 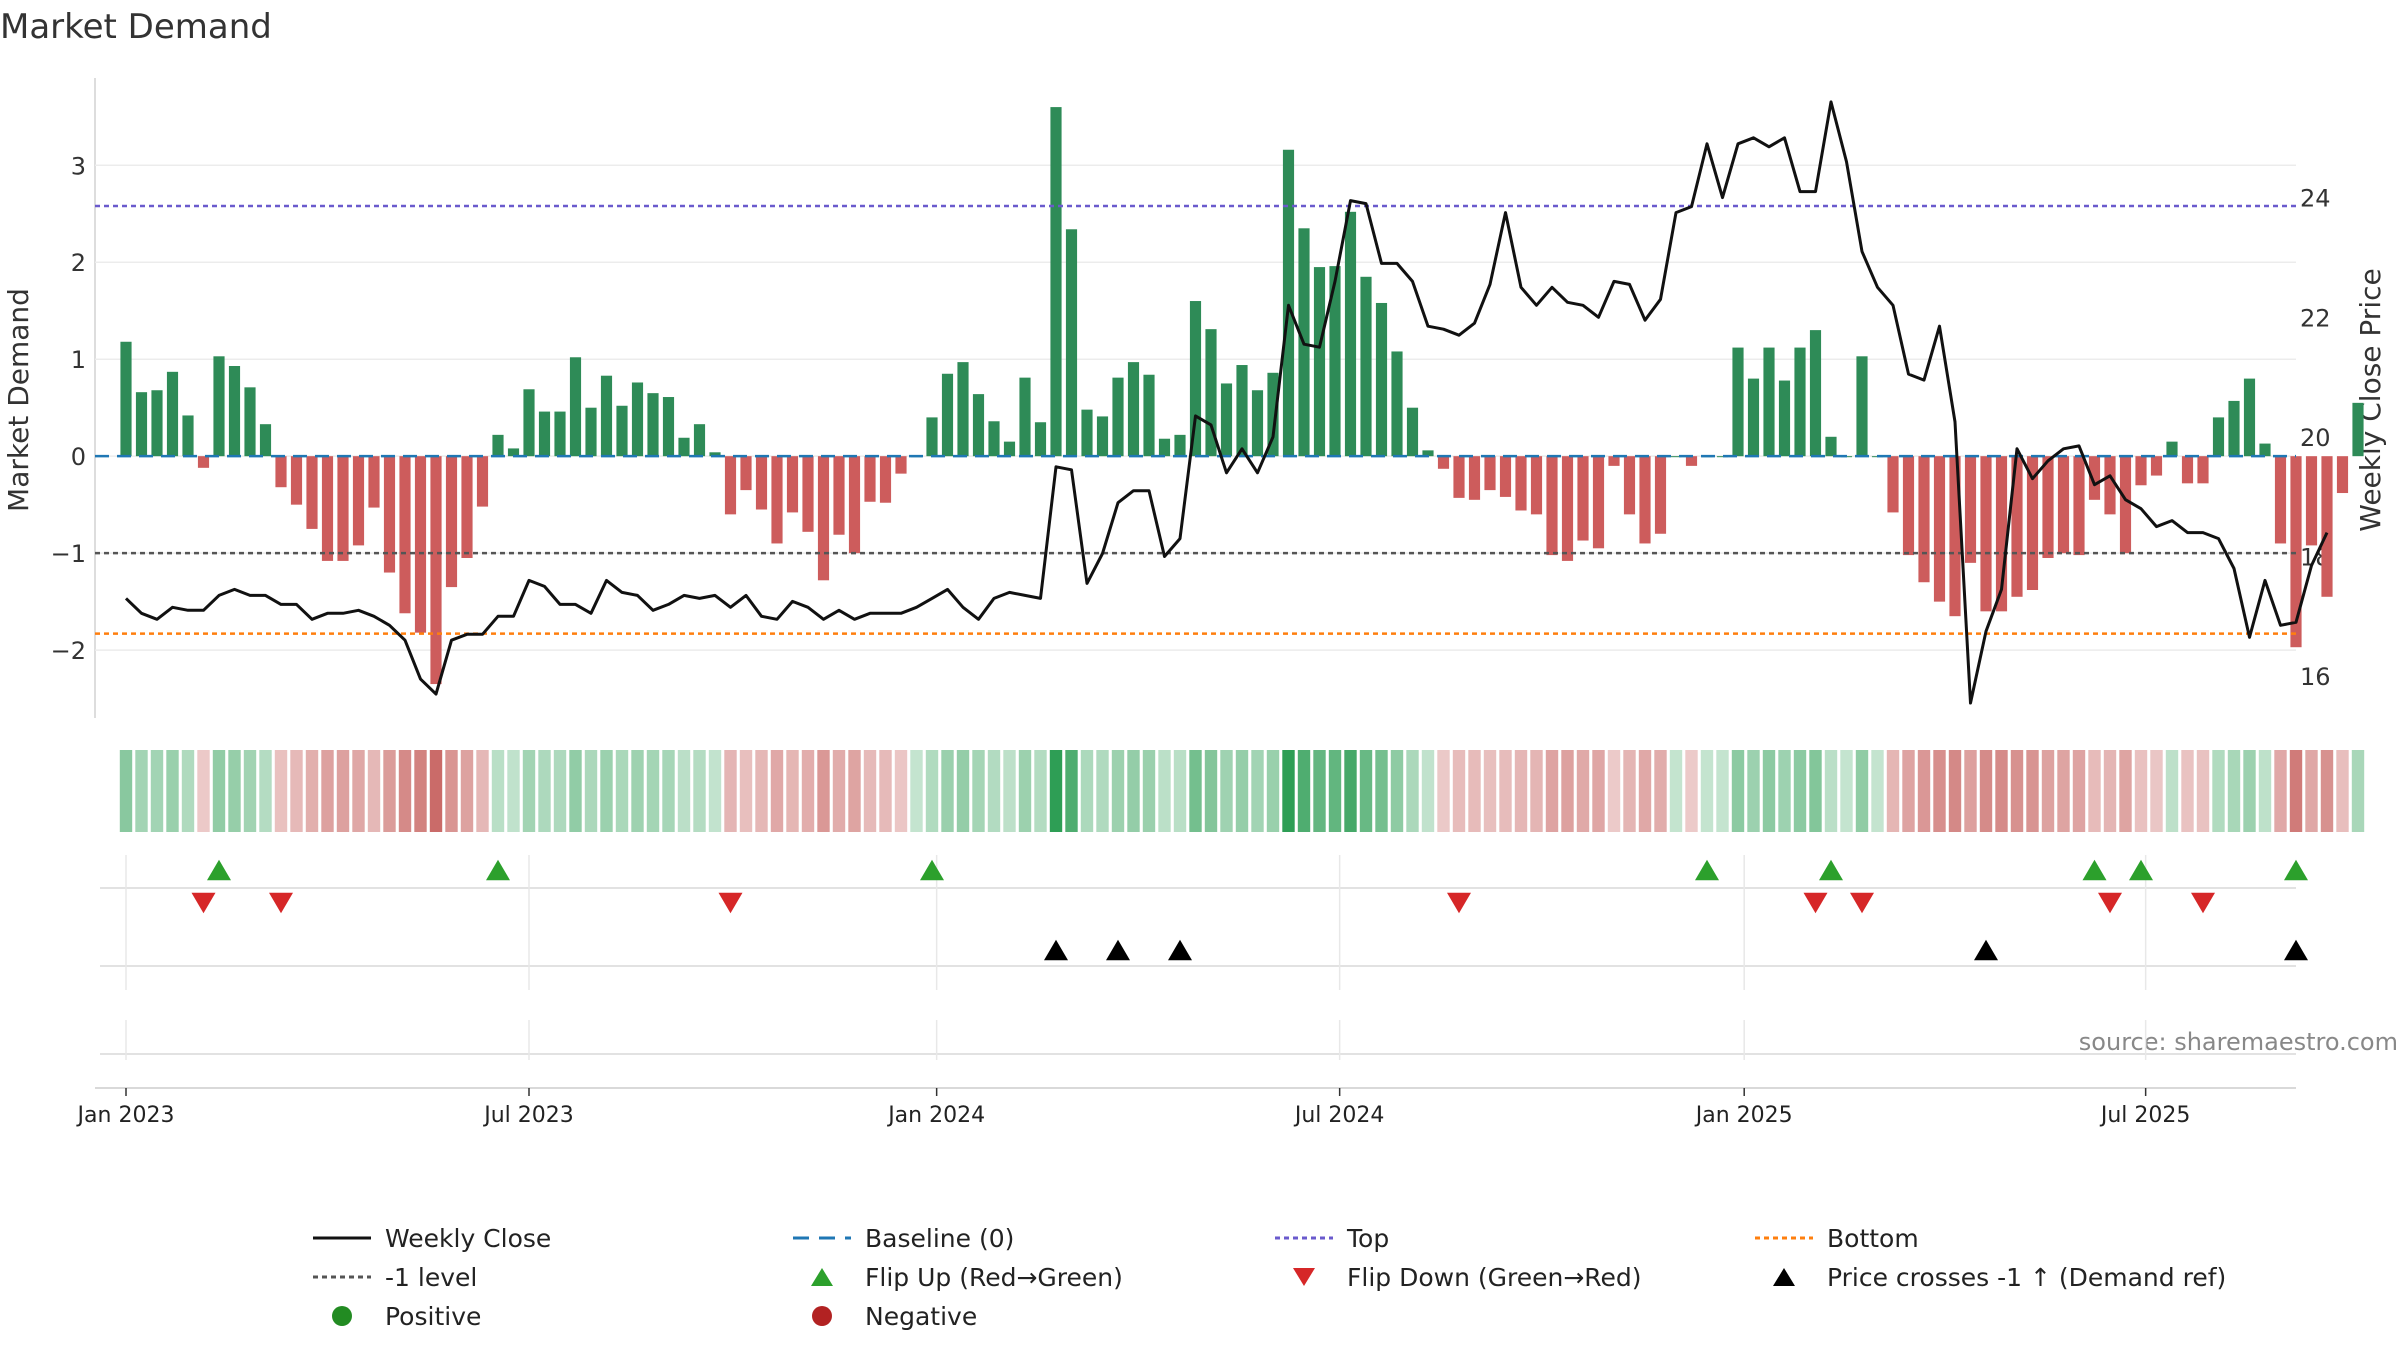 I want to click on y2-tick-label: 20, so click(x=2315, y=438).